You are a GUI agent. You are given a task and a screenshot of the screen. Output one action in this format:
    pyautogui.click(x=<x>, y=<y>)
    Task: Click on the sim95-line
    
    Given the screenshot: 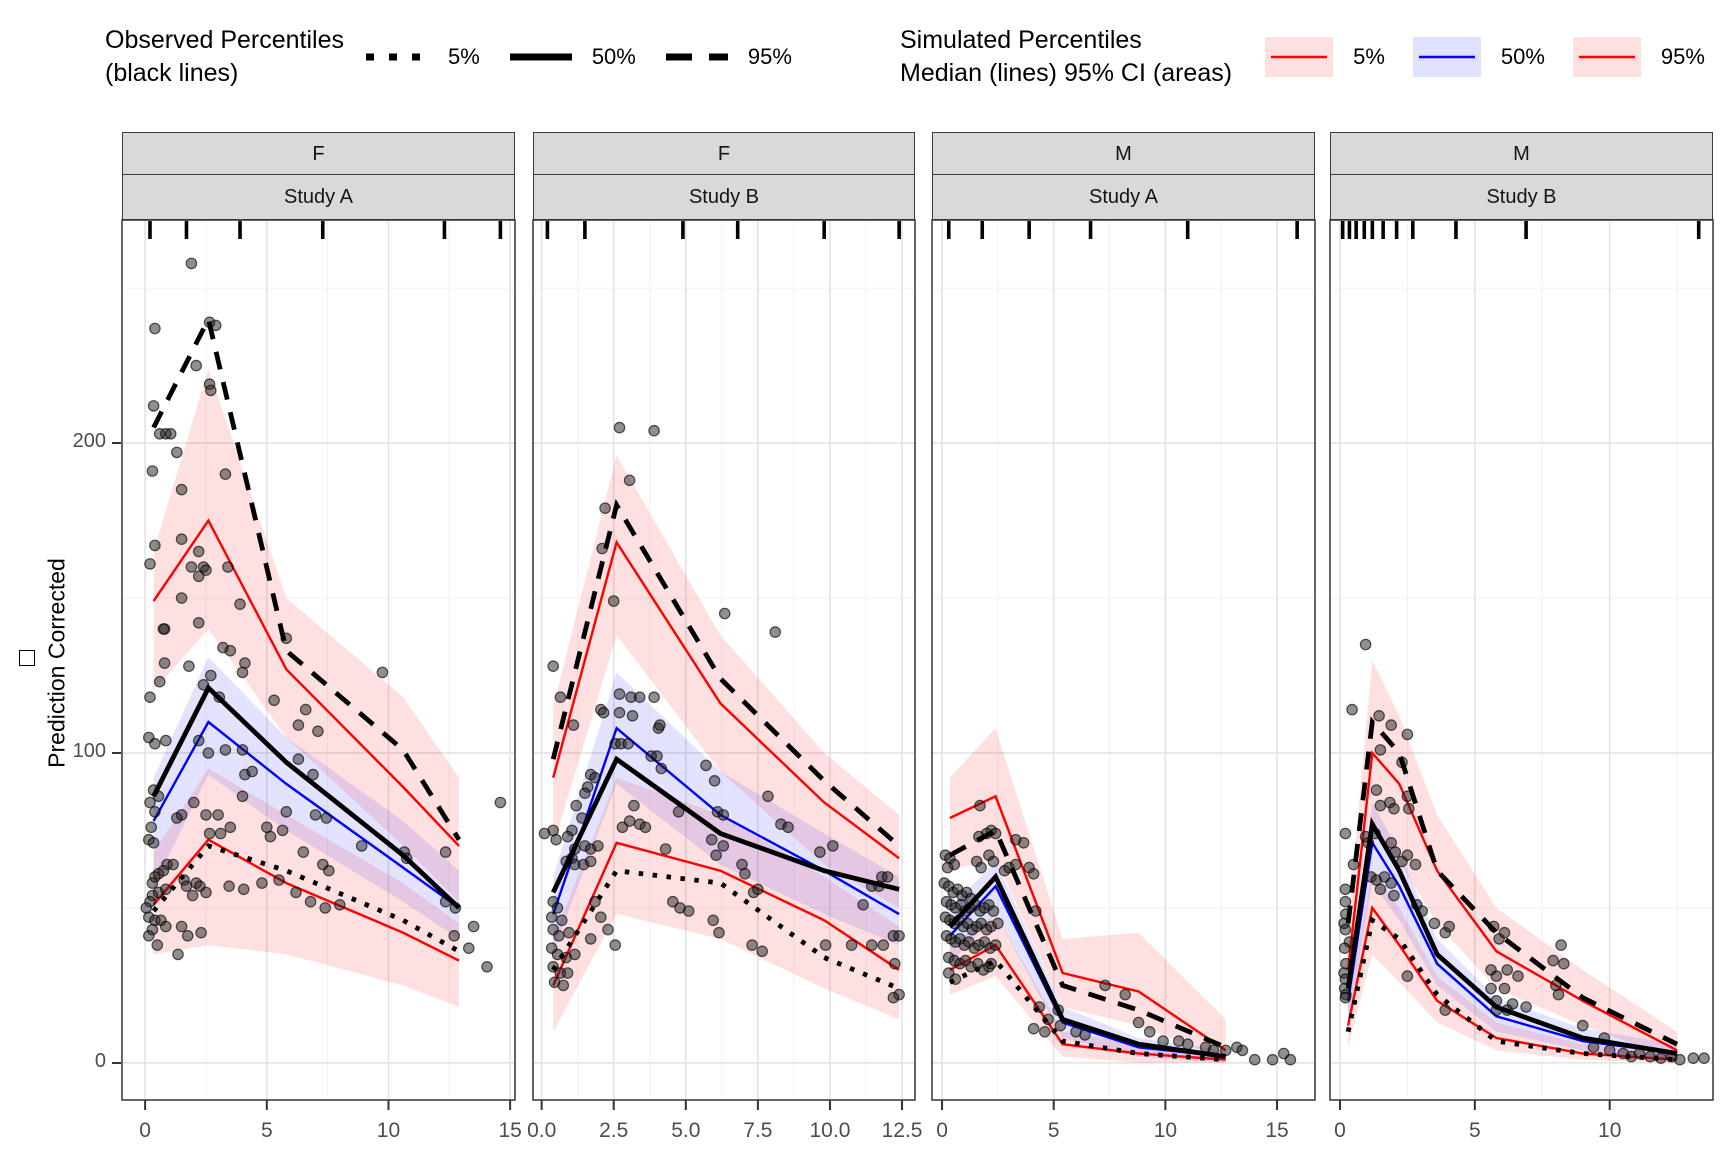 What is the action you would take?
    pyautogui.click(x=726, y=699)
    